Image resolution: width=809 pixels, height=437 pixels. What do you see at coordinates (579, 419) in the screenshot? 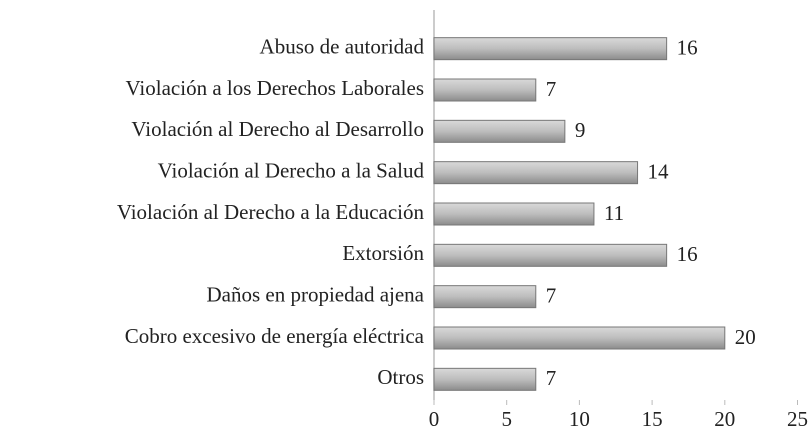
I see `x-tick-label: 10` at bounding box center [579, 419].